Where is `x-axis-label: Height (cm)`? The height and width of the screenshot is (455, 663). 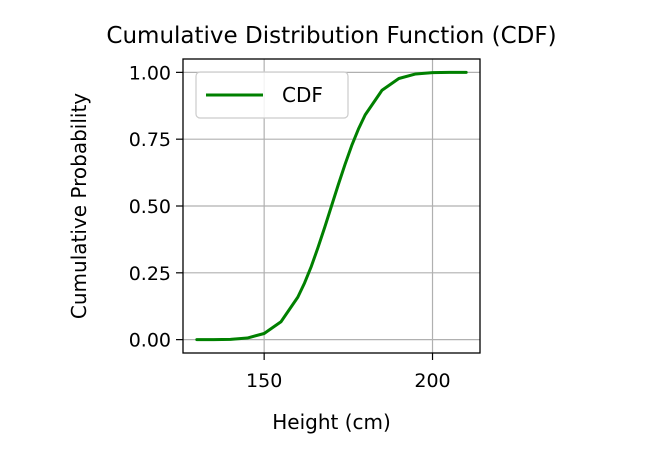
x-axis-label: Height (cm) is located at coordinates (331, 422).